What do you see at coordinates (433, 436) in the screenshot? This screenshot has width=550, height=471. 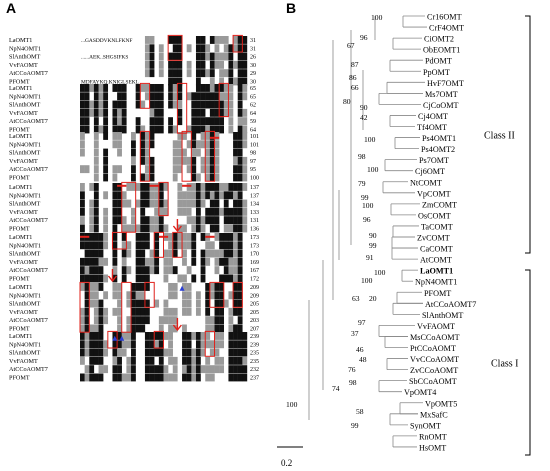 I see `taxon-label: RnOMT` at bounding box center [433, 436].